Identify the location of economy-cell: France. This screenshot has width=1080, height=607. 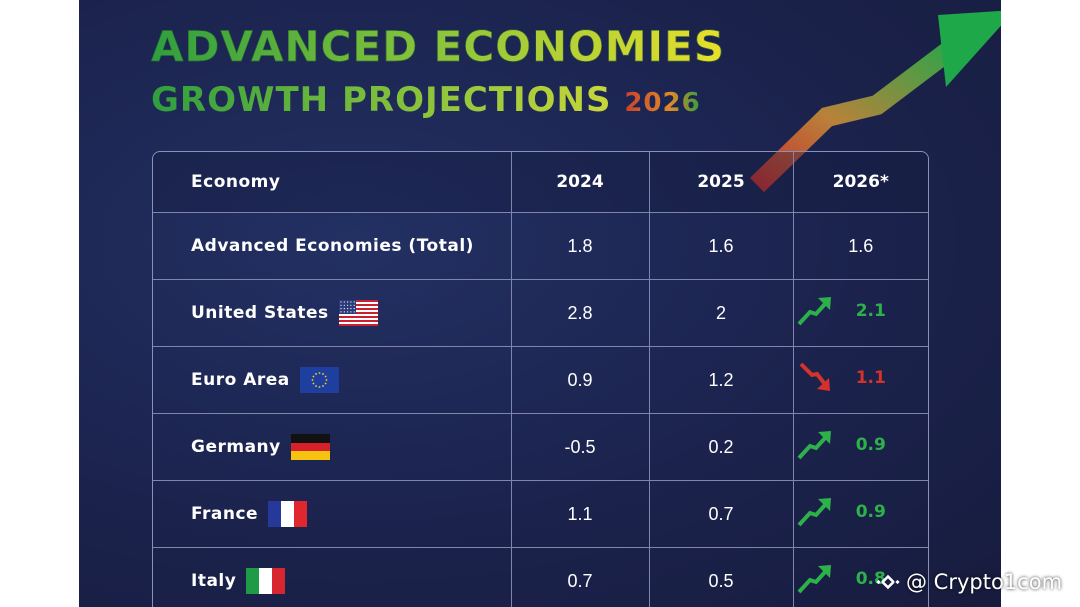
(332, 514).